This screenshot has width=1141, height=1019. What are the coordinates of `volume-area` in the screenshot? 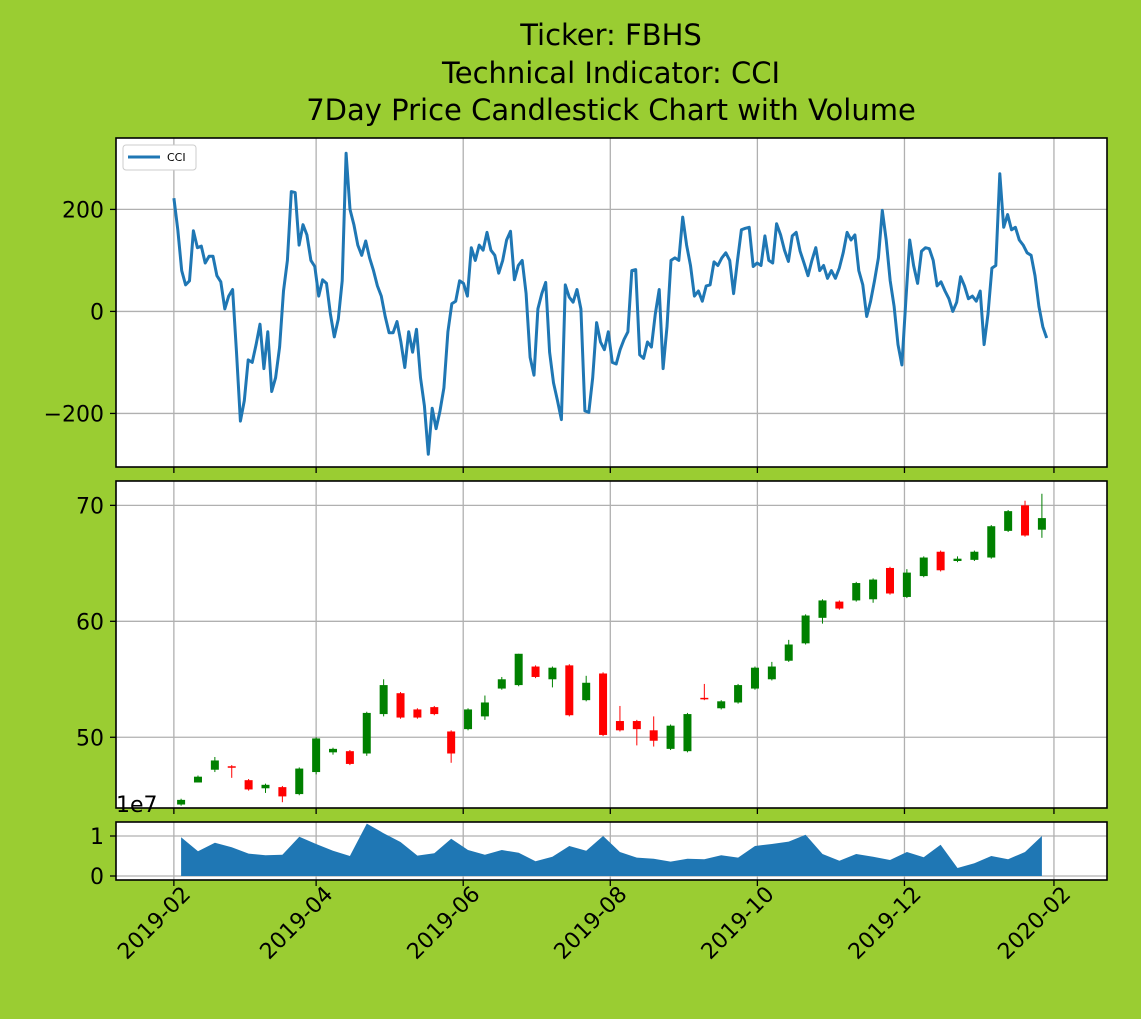 It's located at (611, 849).